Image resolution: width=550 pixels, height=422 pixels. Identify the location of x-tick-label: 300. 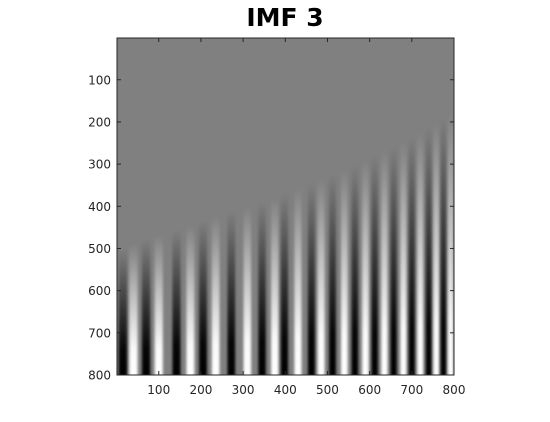
(243, 390).